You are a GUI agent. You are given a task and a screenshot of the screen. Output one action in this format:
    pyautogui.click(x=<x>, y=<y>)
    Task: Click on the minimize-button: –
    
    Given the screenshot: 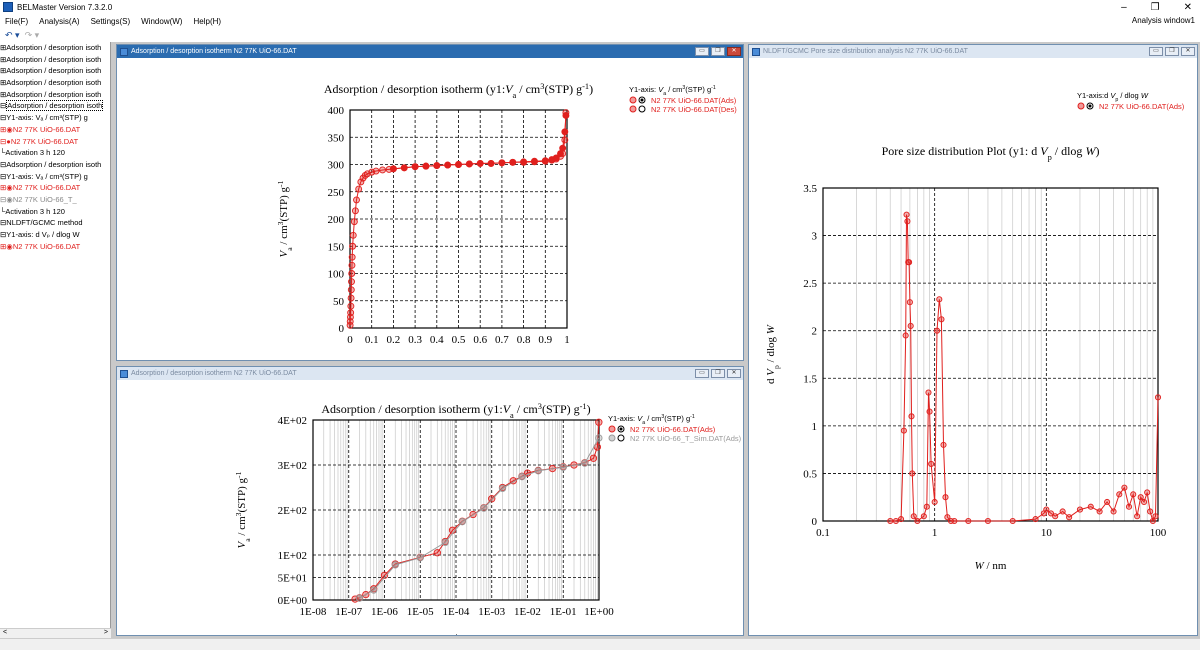 What is the action you would take?
    pyautogui.click(x=1124, y=7)
    